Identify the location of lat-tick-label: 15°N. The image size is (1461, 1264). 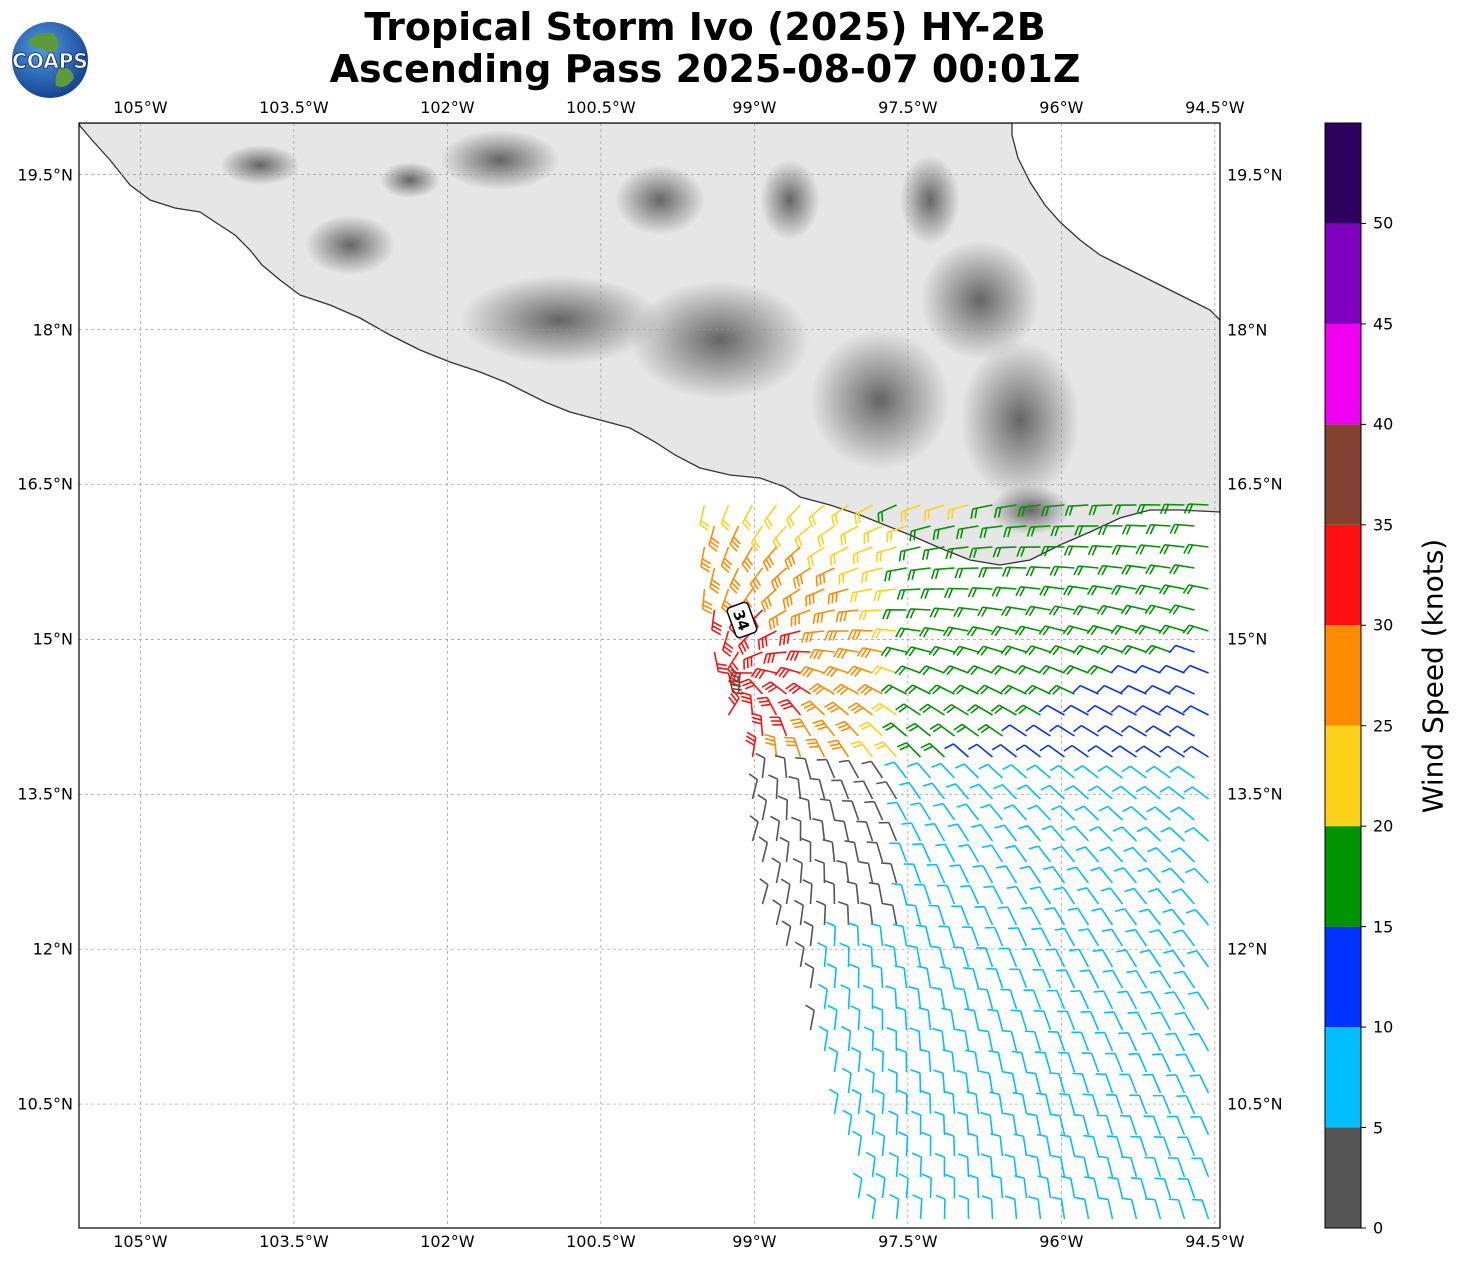
(52, 639).